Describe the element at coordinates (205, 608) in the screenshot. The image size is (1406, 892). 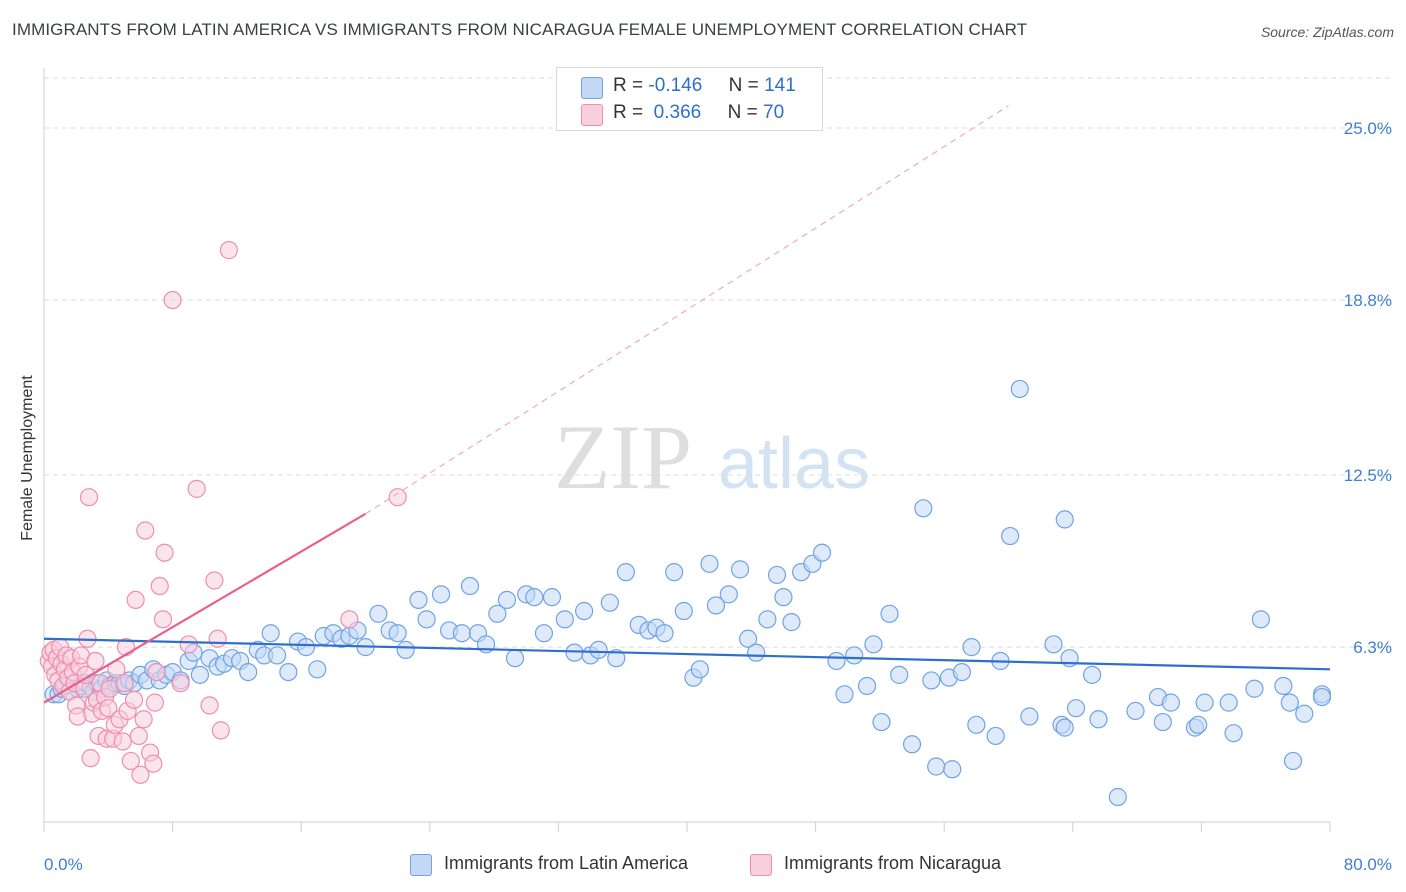
I see `trend-line-nicaragua` at that location.